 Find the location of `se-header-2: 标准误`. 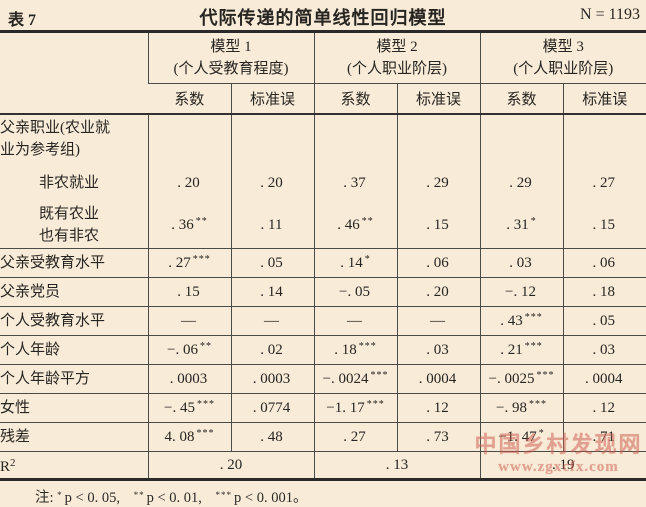

se-header-2: 标准误 is located at coordinates (438, 99).